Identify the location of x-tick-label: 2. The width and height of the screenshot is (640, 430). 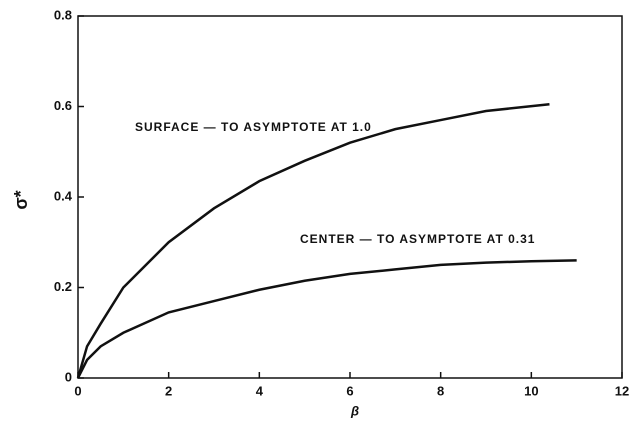
(168, 390).